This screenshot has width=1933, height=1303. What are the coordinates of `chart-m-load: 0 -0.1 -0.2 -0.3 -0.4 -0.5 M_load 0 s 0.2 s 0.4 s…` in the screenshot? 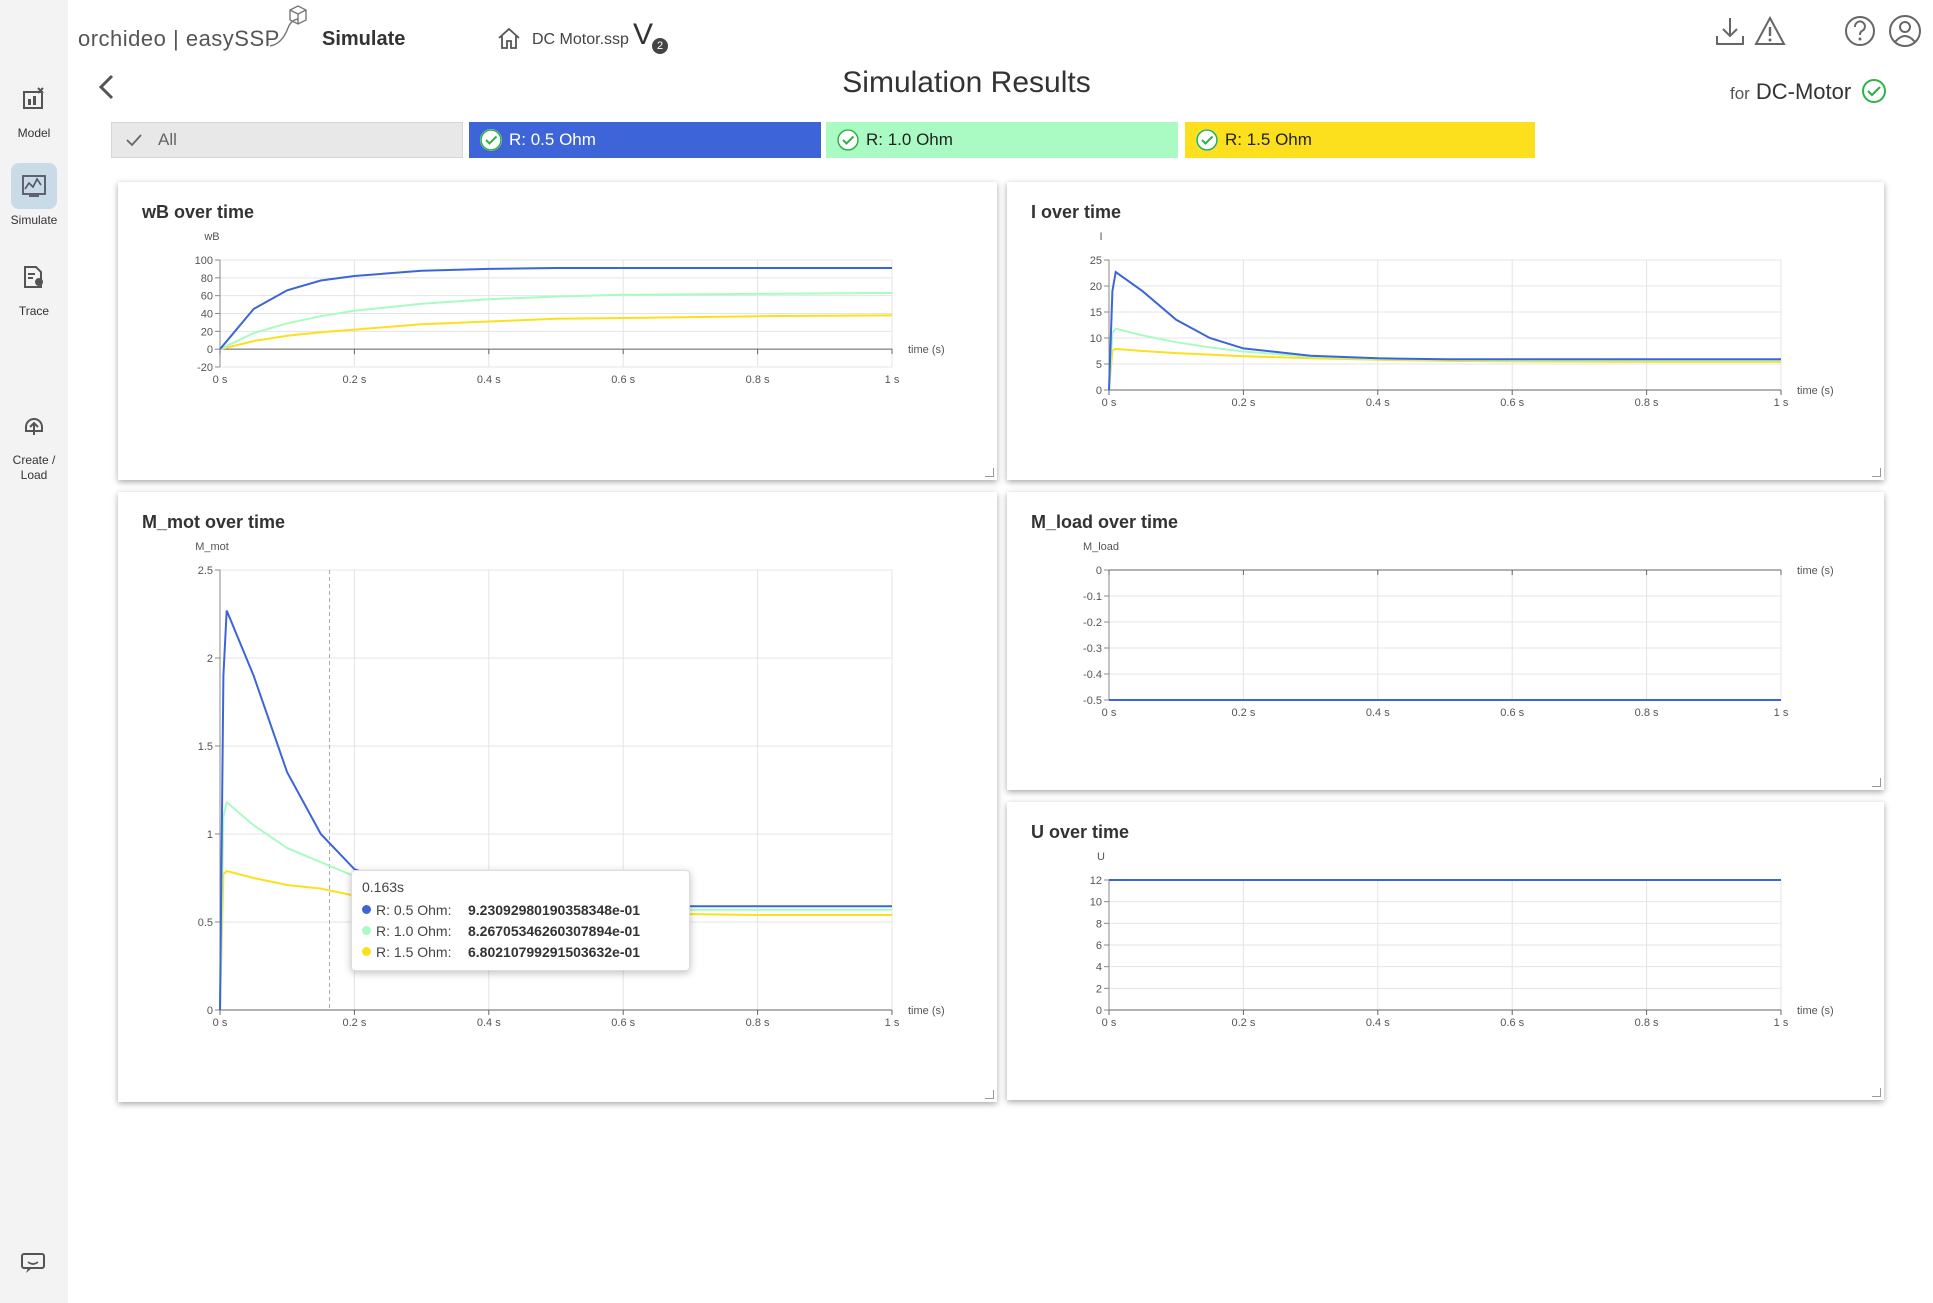 It's located at (1445, 641).